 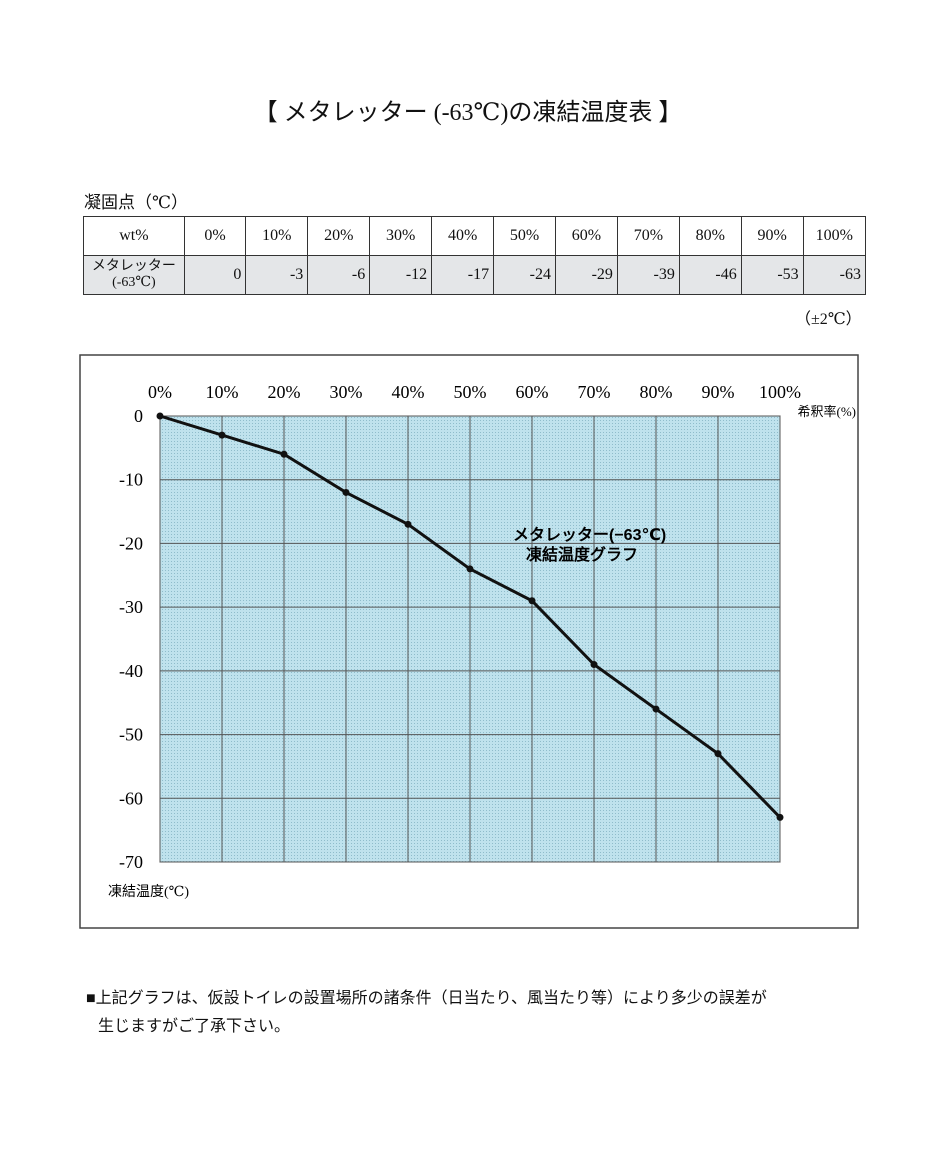 What do you see at coordinates (277, 275) in the screenshot?
I see `value-cell: -3` at bounding box center [277, 275].